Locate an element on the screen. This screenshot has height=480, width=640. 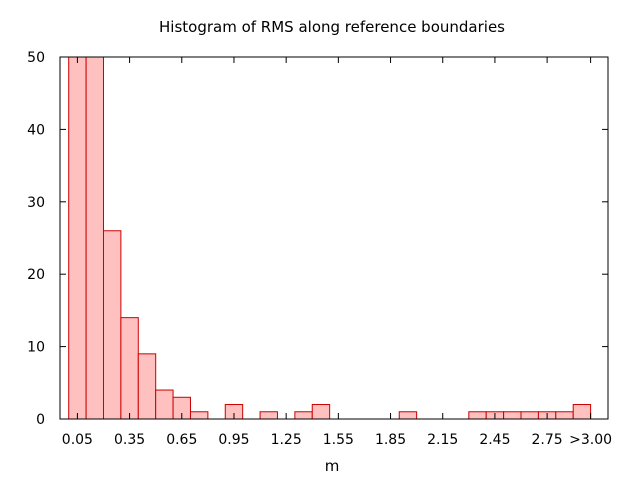
y-tick-label: 50 is located at coordinates (36, 58).